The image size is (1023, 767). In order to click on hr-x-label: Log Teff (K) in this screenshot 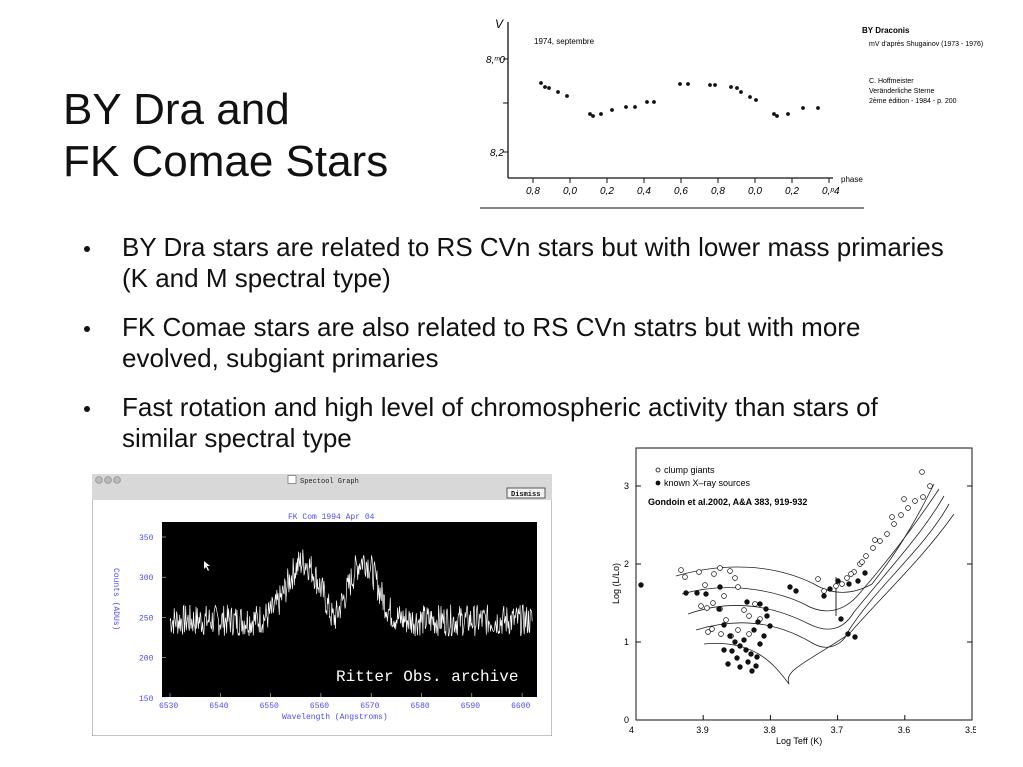, I will do `click(799, 741)`.